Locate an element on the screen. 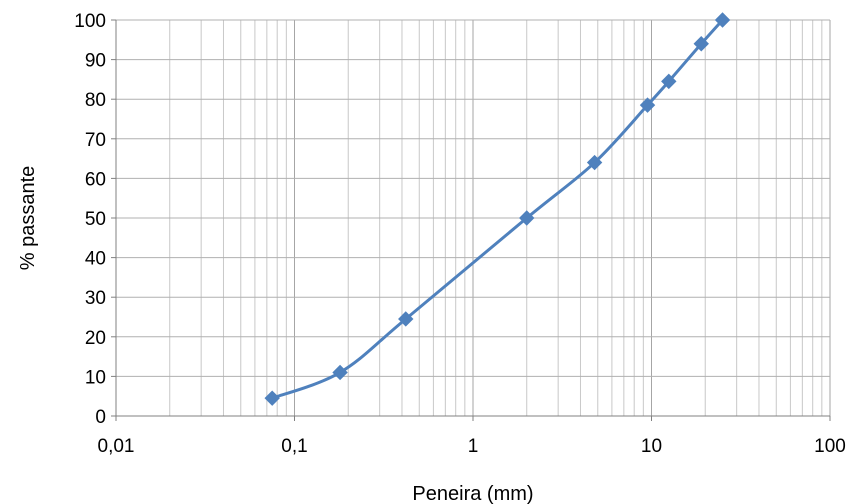  x-axis-title: Peneira (mm) is located at coordinates (472, 493).